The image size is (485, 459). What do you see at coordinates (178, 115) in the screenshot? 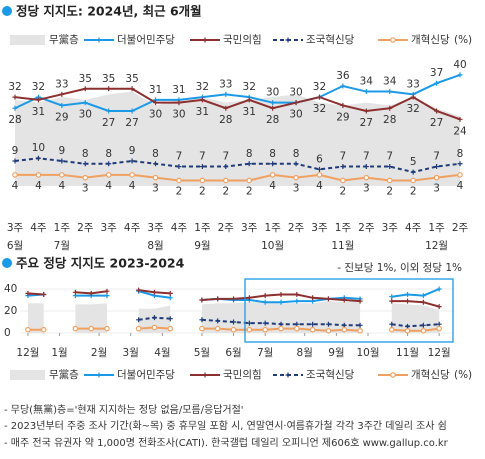
I see `value-label: 30` at bounding box center [178, 115].